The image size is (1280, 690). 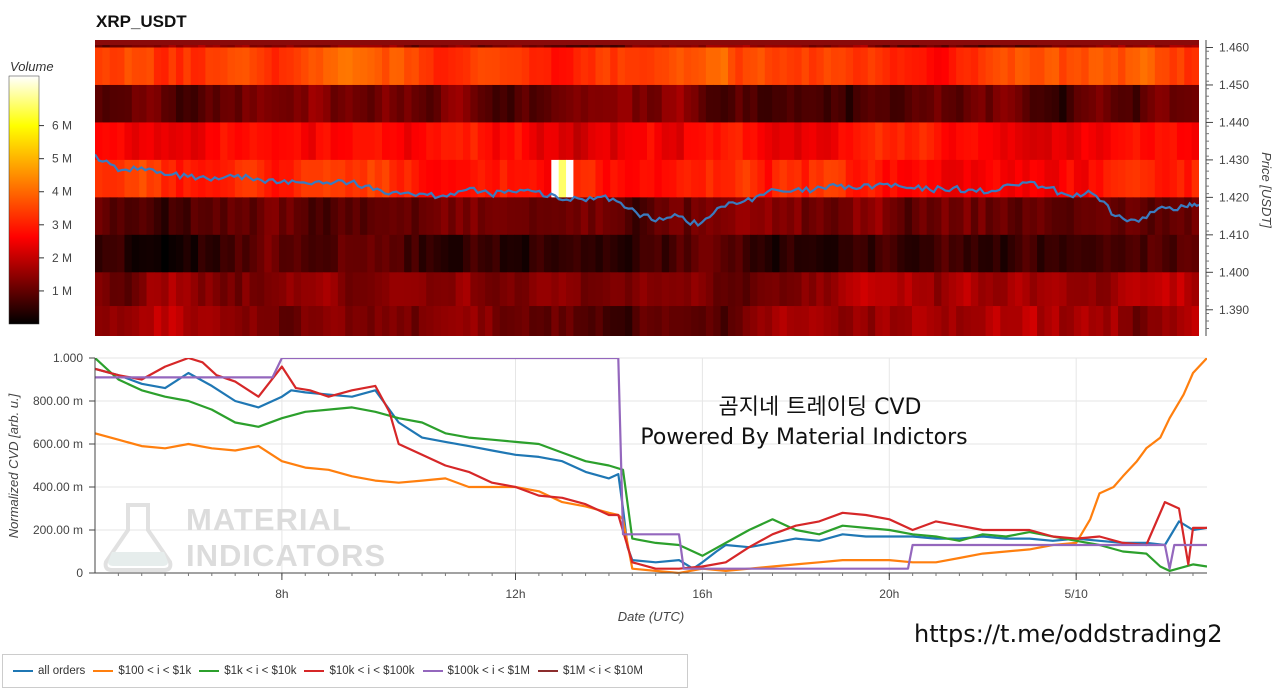 What do you see at coordinates (32, 66) in the screenshot?
I see `colorbar-title: Volume` at bounding box center [32, 66].